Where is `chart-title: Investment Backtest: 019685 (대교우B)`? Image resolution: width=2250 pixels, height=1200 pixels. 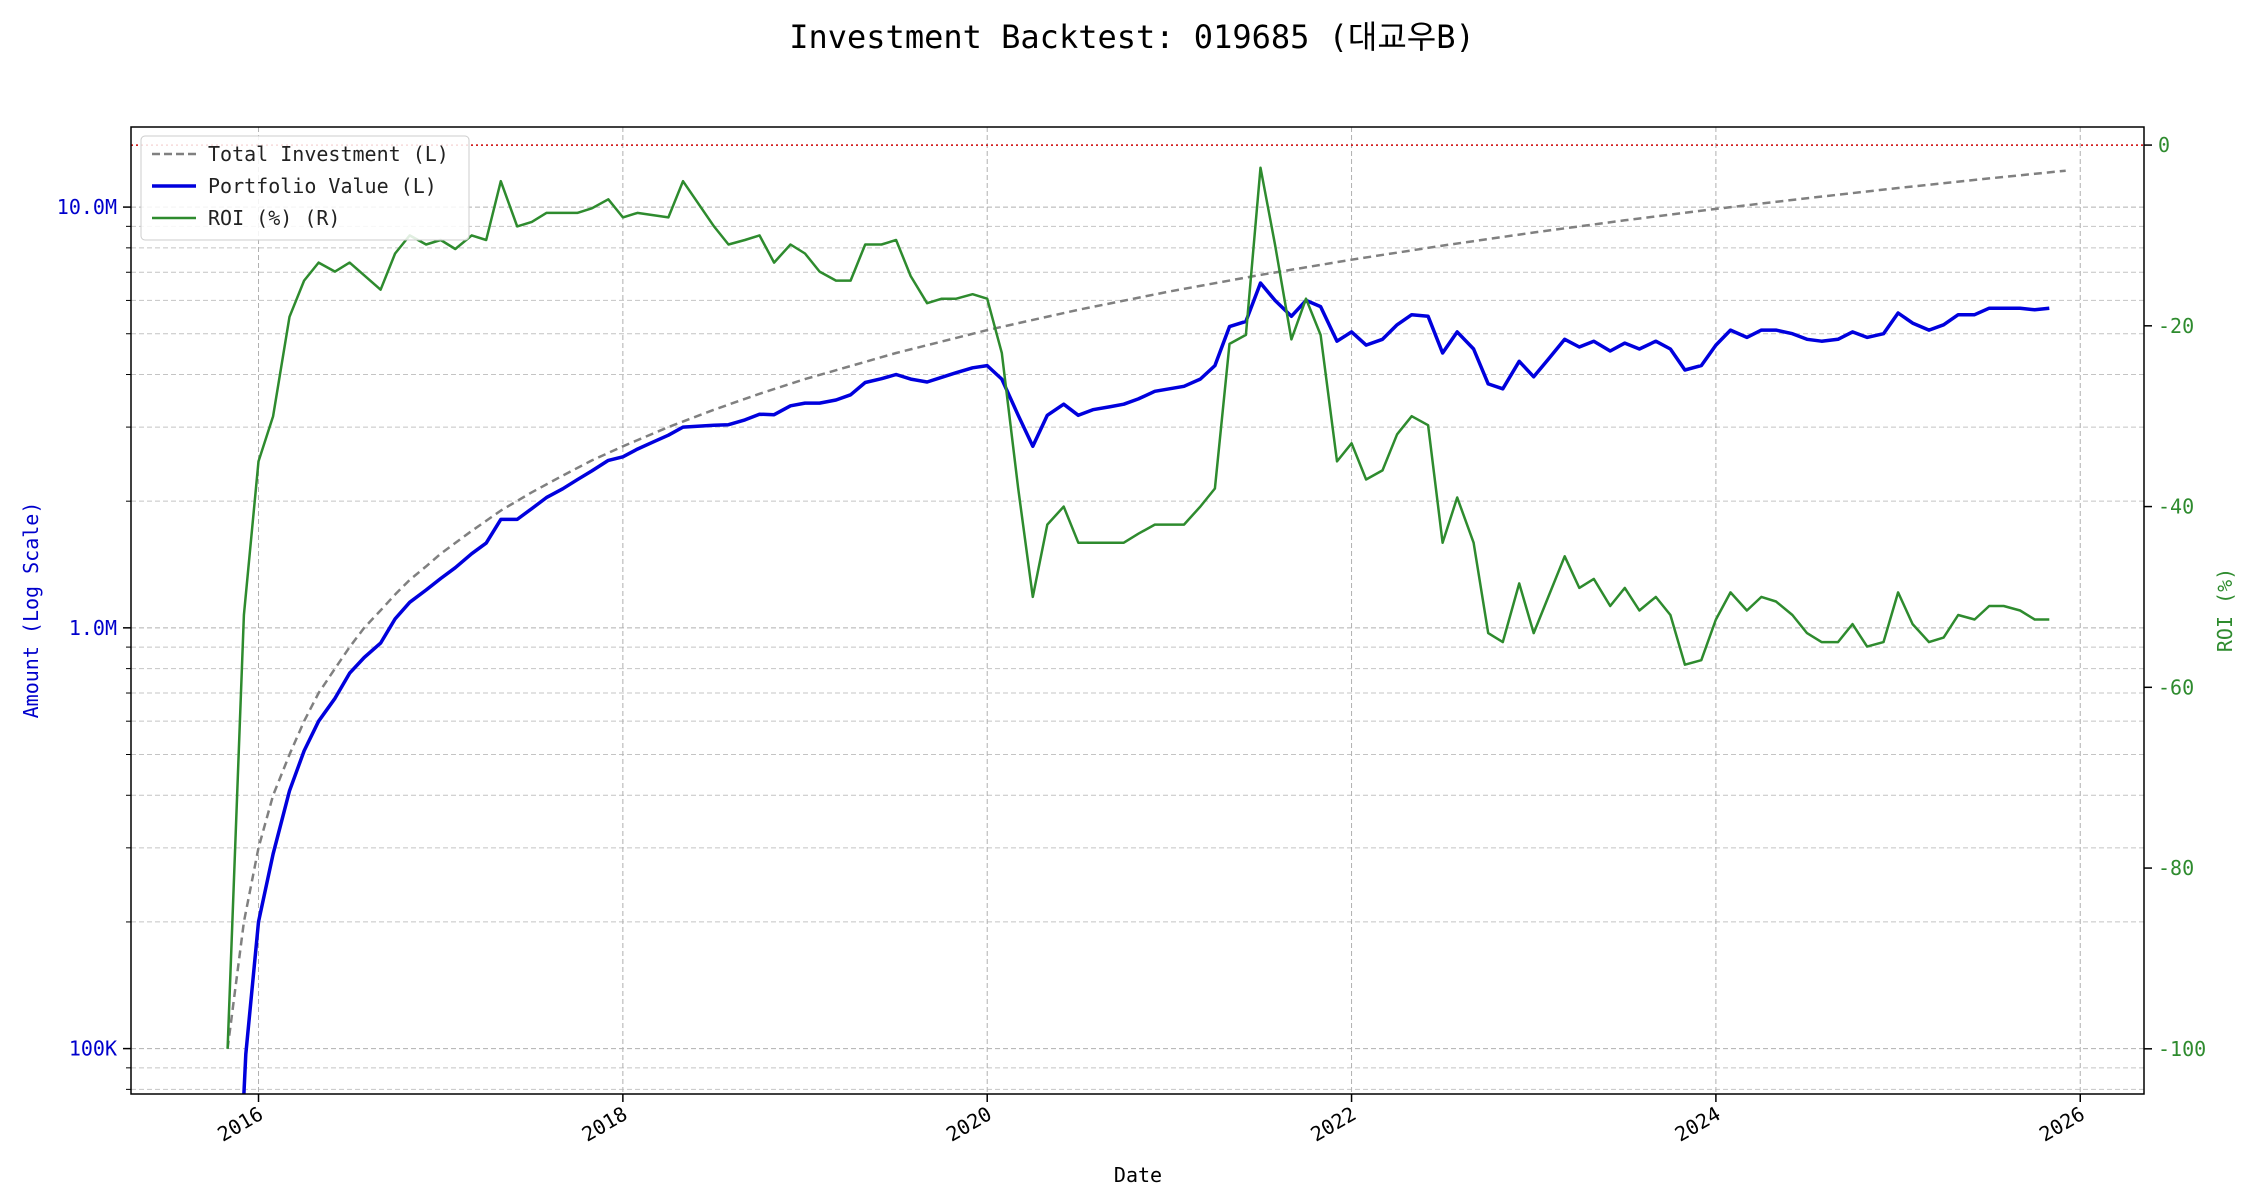
chart-title: Investment Backtest: 019685 (대교우B) is located at coordinates (1132, 37).